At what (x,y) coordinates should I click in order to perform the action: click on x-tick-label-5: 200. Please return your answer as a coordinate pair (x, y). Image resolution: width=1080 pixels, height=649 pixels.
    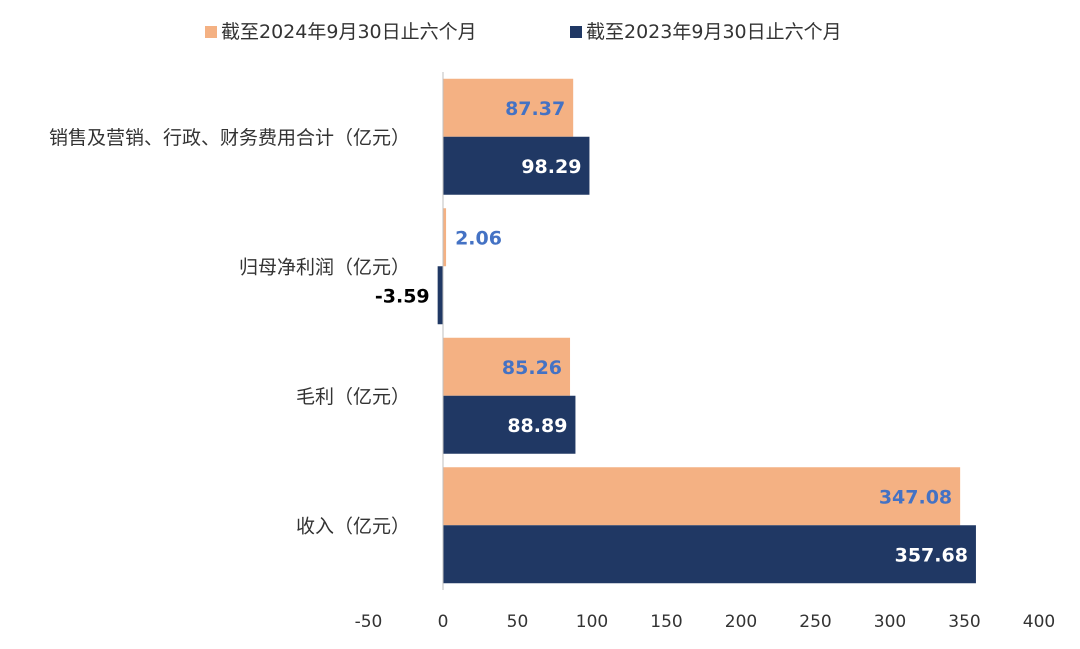
    Looking at the image, I should click on (741, 622).